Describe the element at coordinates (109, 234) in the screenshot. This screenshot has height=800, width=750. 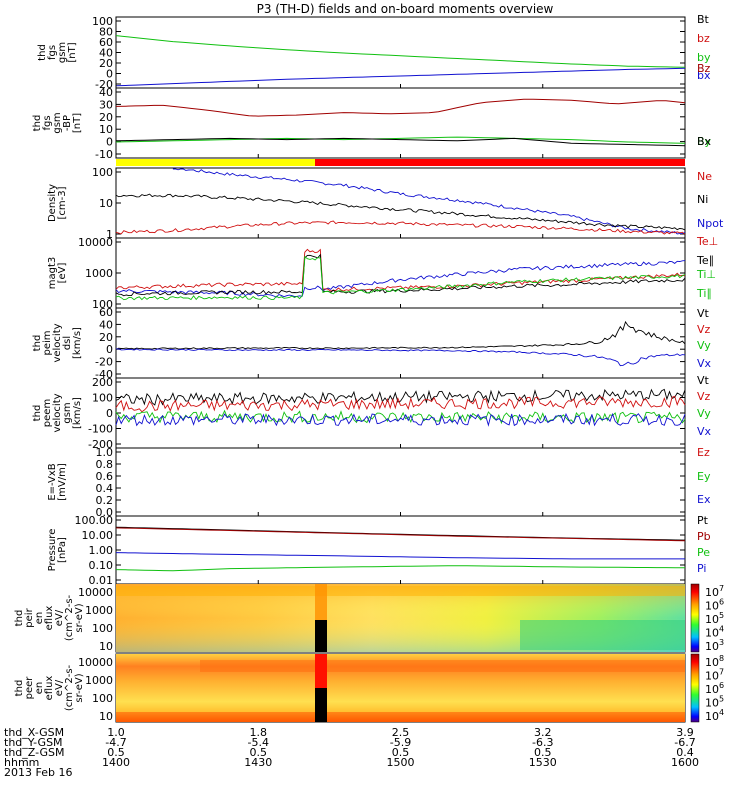
I see `ytick-label: 1` at that location.